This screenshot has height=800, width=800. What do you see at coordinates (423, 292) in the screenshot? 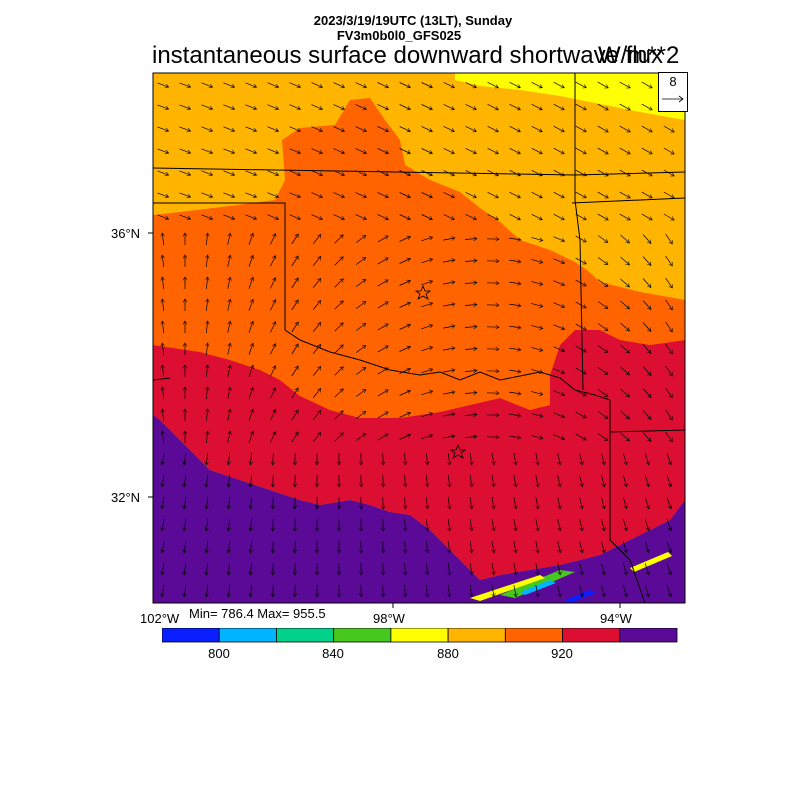
I see `star-oklahoma-city` at bounding box center [423, 292].